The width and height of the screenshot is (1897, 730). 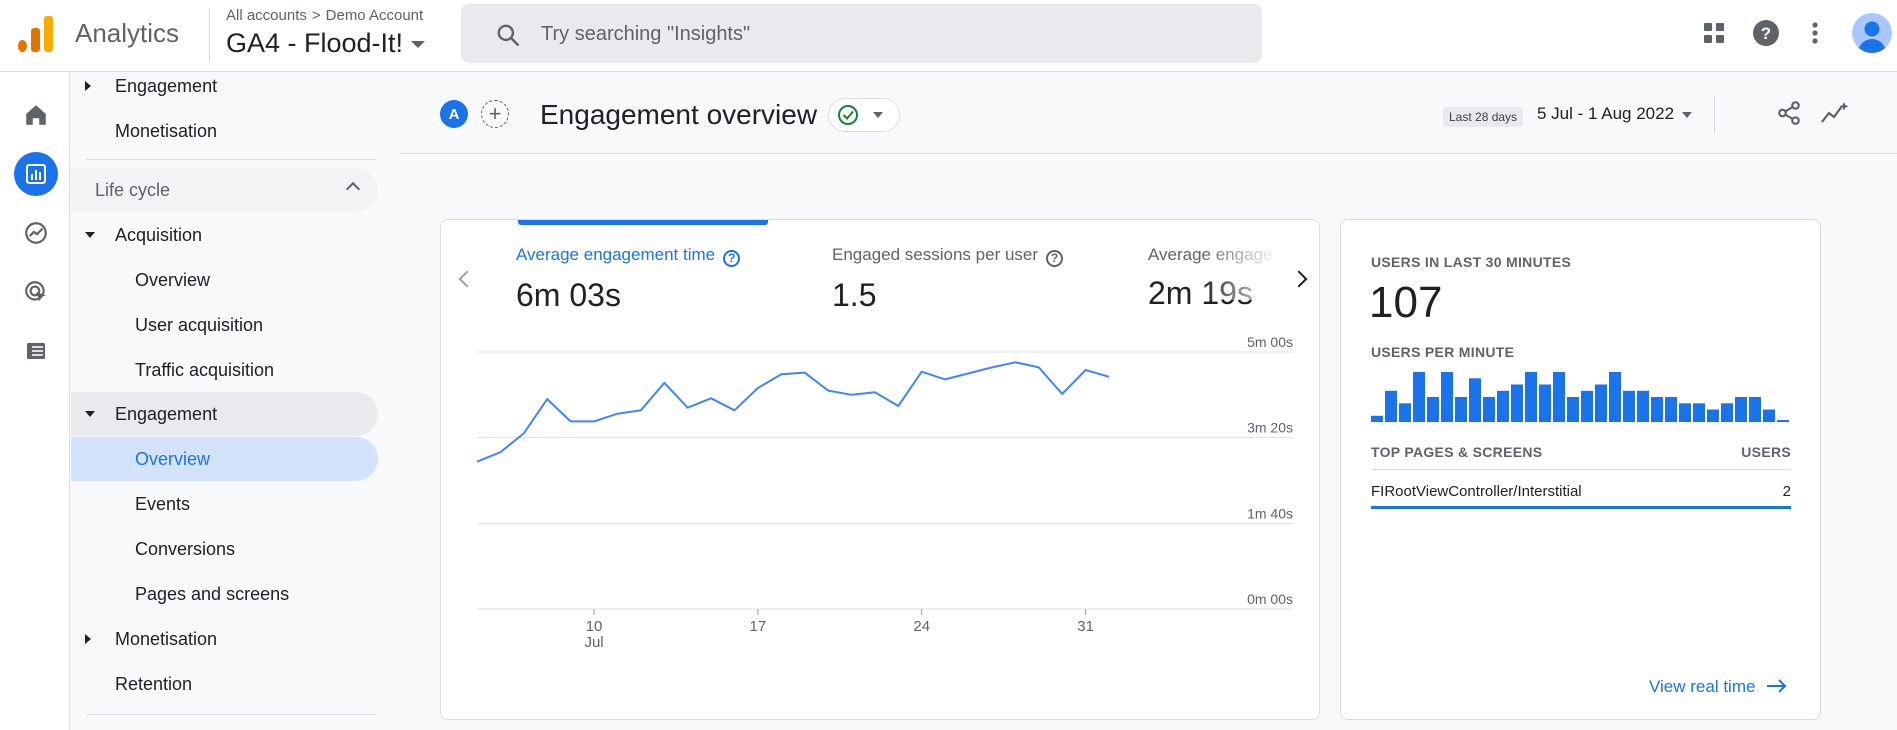 I want to click on nav-section-life-cycle: Life cycle, so click(x=224, y=190).